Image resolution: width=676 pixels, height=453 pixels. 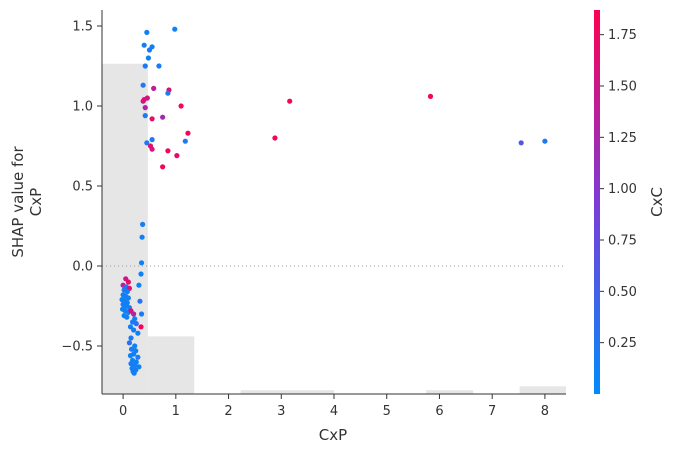 I want to click on y-tick-label: 1.5, so click(x=82, y=27).